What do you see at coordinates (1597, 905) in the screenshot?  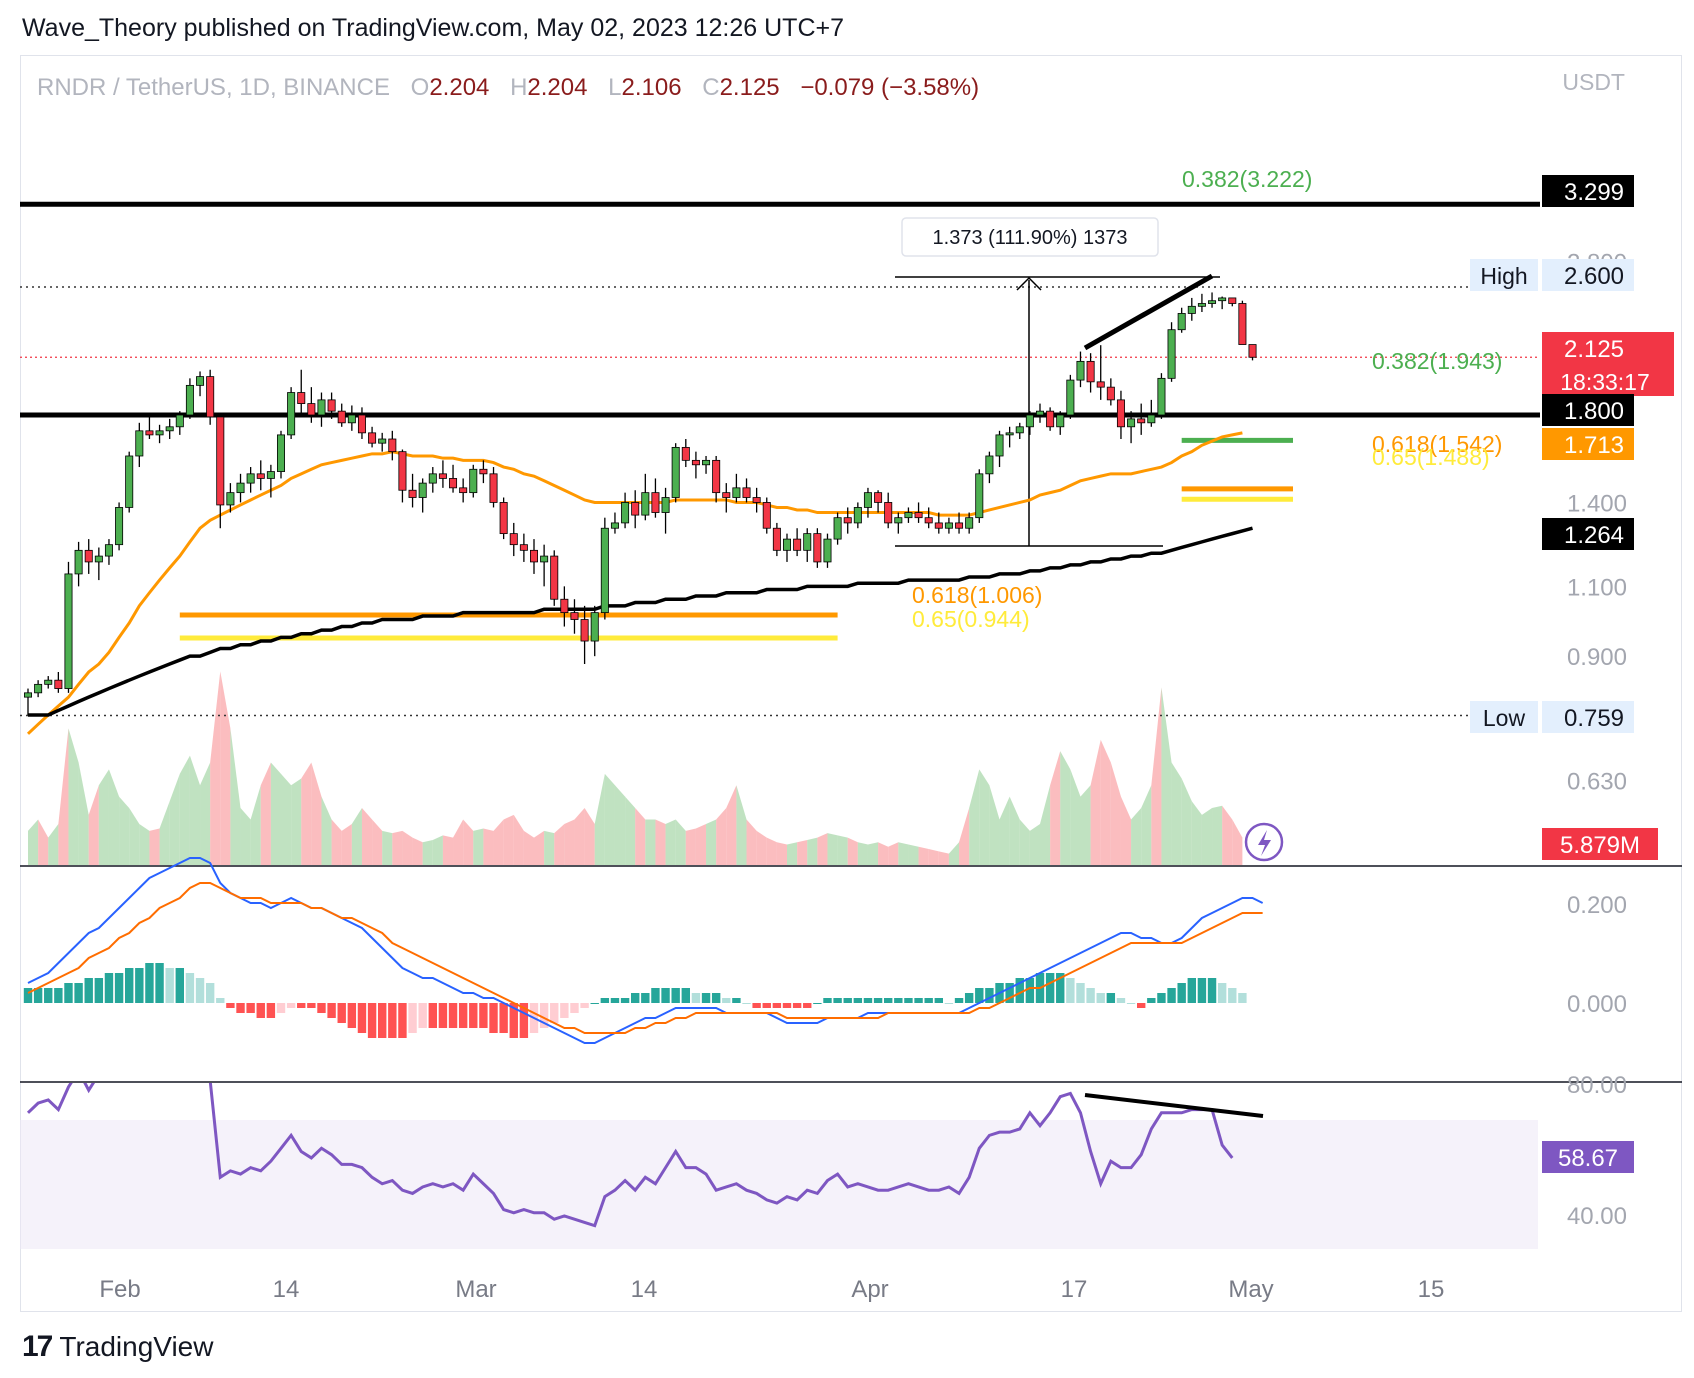 I see `macd-tick-label: 0.200` at bounding box center [1597, 905].